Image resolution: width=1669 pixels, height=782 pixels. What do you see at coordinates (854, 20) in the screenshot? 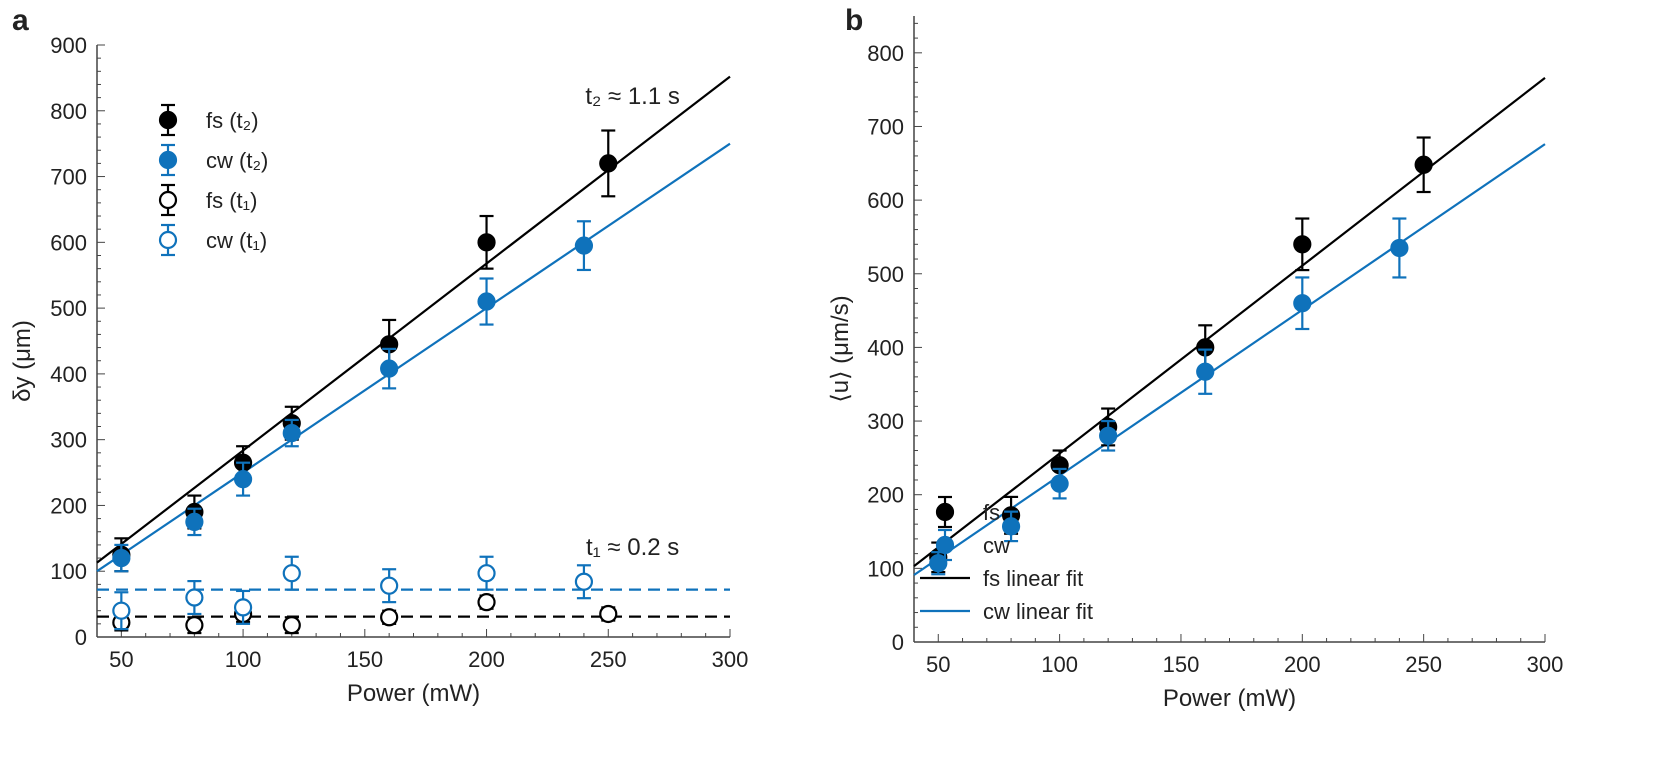
I see `panel-label: b` at bounding box center [854, 20].